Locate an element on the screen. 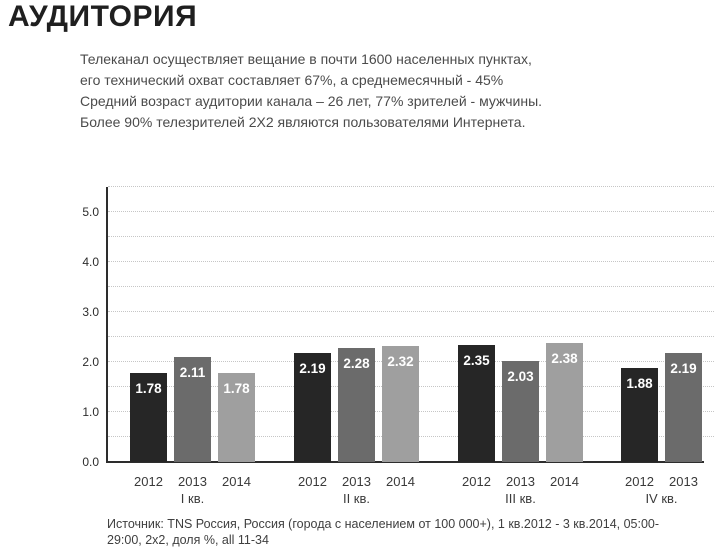 The width and height of the screenshot is (718, 550). y-axis-tick-label: 3.0 is located at coordinates (90, 312).